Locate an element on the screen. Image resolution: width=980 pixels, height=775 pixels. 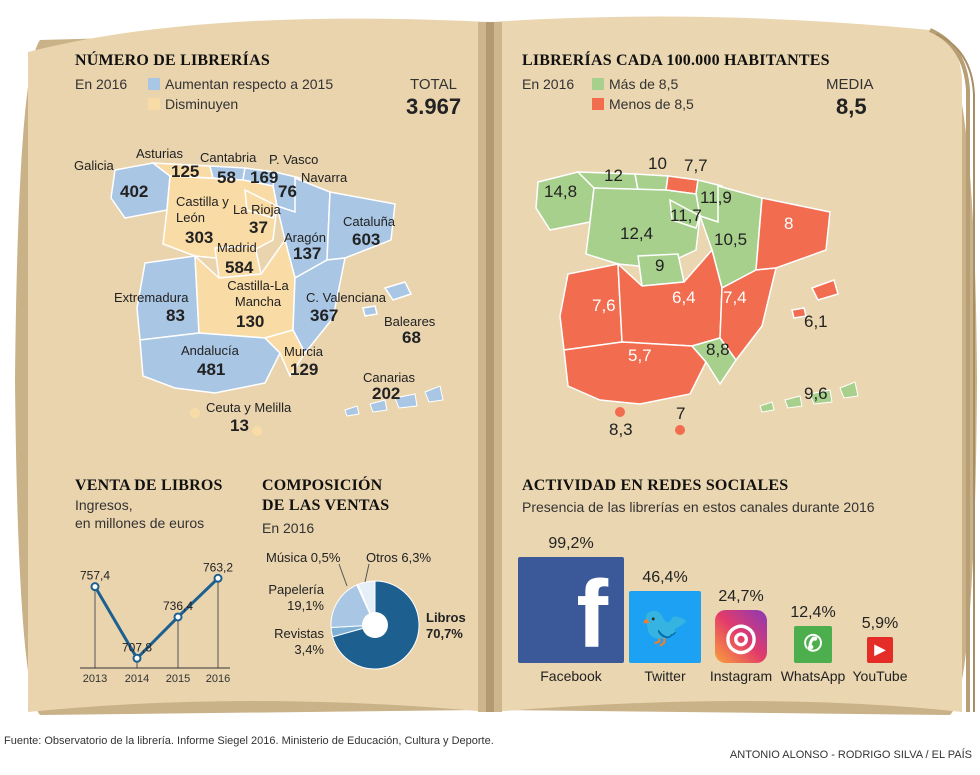
pc-value-navarra: 11,9 is located at coordinates (716, 197).